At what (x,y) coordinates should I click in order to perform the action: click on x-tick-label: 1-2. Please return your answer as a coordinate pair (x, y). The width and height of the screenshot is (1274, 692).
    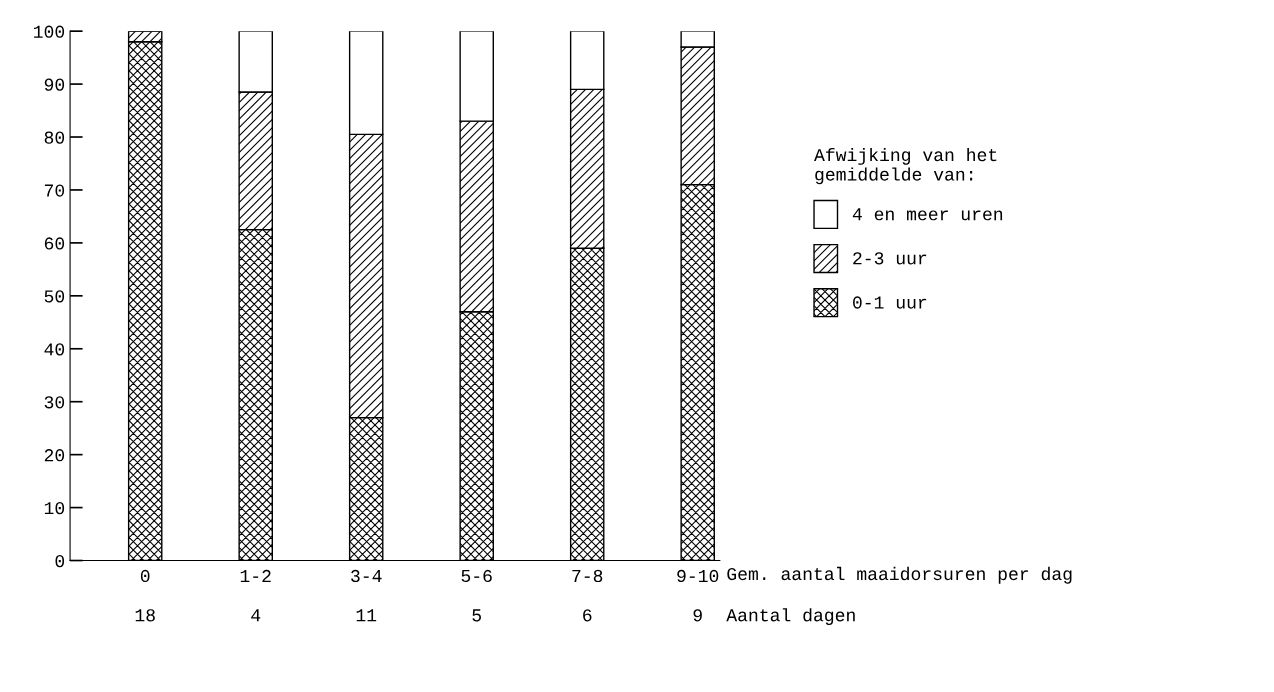
    Looking at the image, I should click on (255, 575).